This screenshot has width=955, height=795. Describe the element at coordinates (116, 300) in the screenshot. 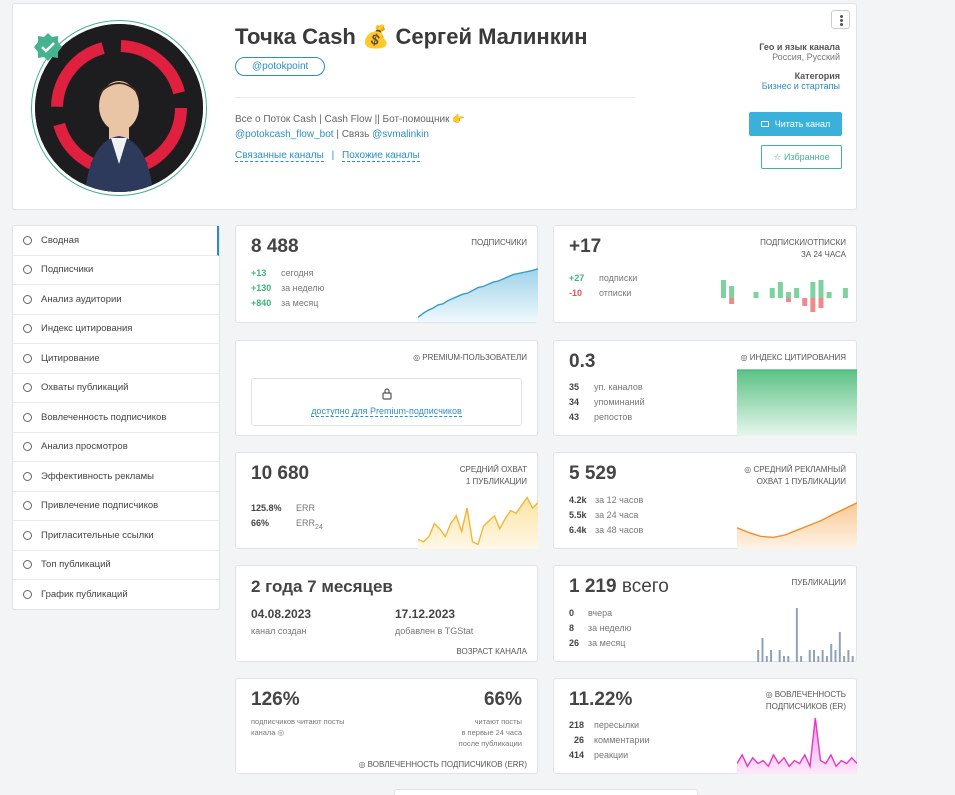

I see `sidebar-item-audience: Анализ аудитории` at that location.